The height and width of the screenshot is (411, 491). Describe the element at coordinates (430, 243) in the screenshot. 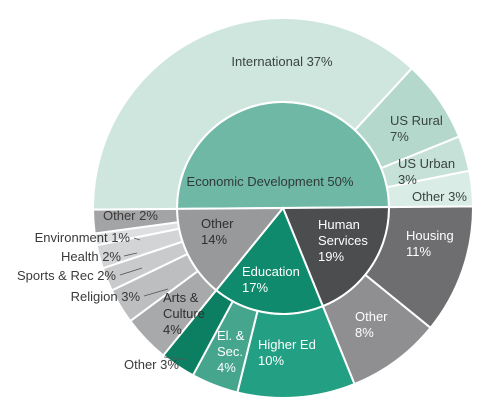

I see `outer-label-housing-11: Housing 11%` at that location.